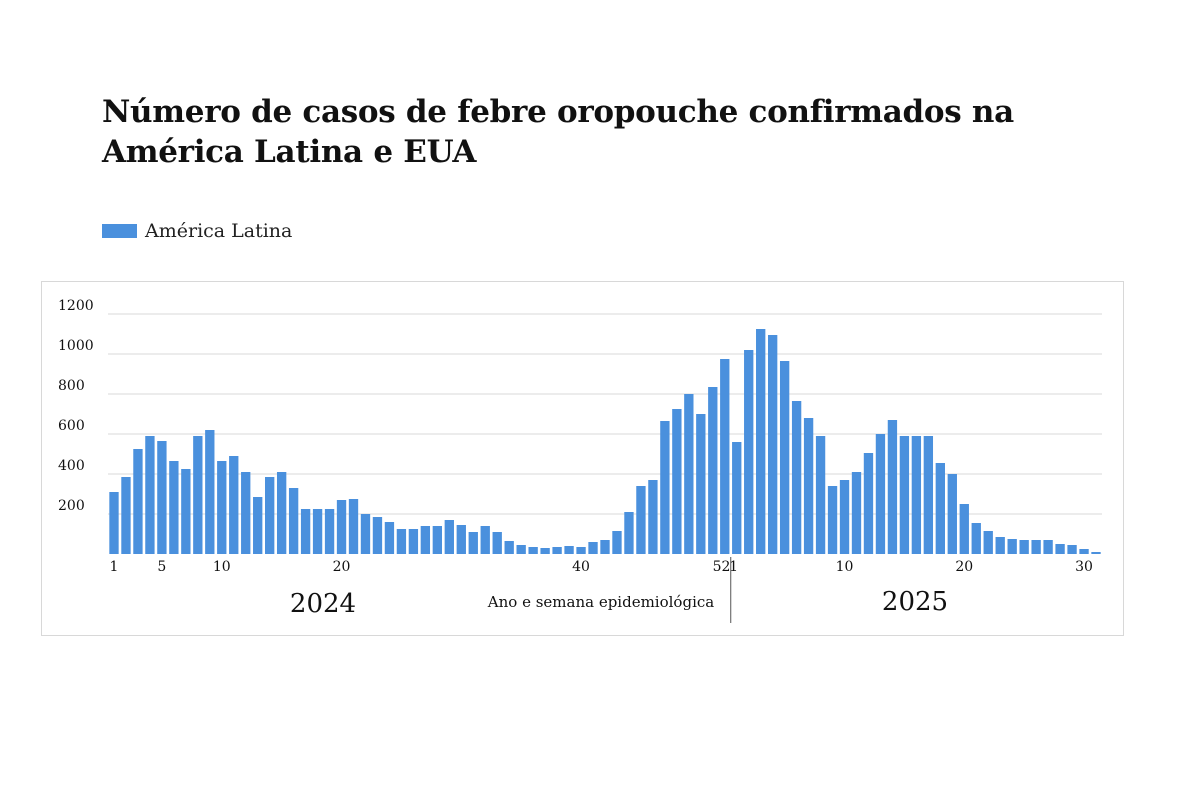 The width and height of the screenshot is (1200, 800). Describe the element at coordinates (915, 602) in the screenshot. I see `year-label-2025: 2025` at that location.